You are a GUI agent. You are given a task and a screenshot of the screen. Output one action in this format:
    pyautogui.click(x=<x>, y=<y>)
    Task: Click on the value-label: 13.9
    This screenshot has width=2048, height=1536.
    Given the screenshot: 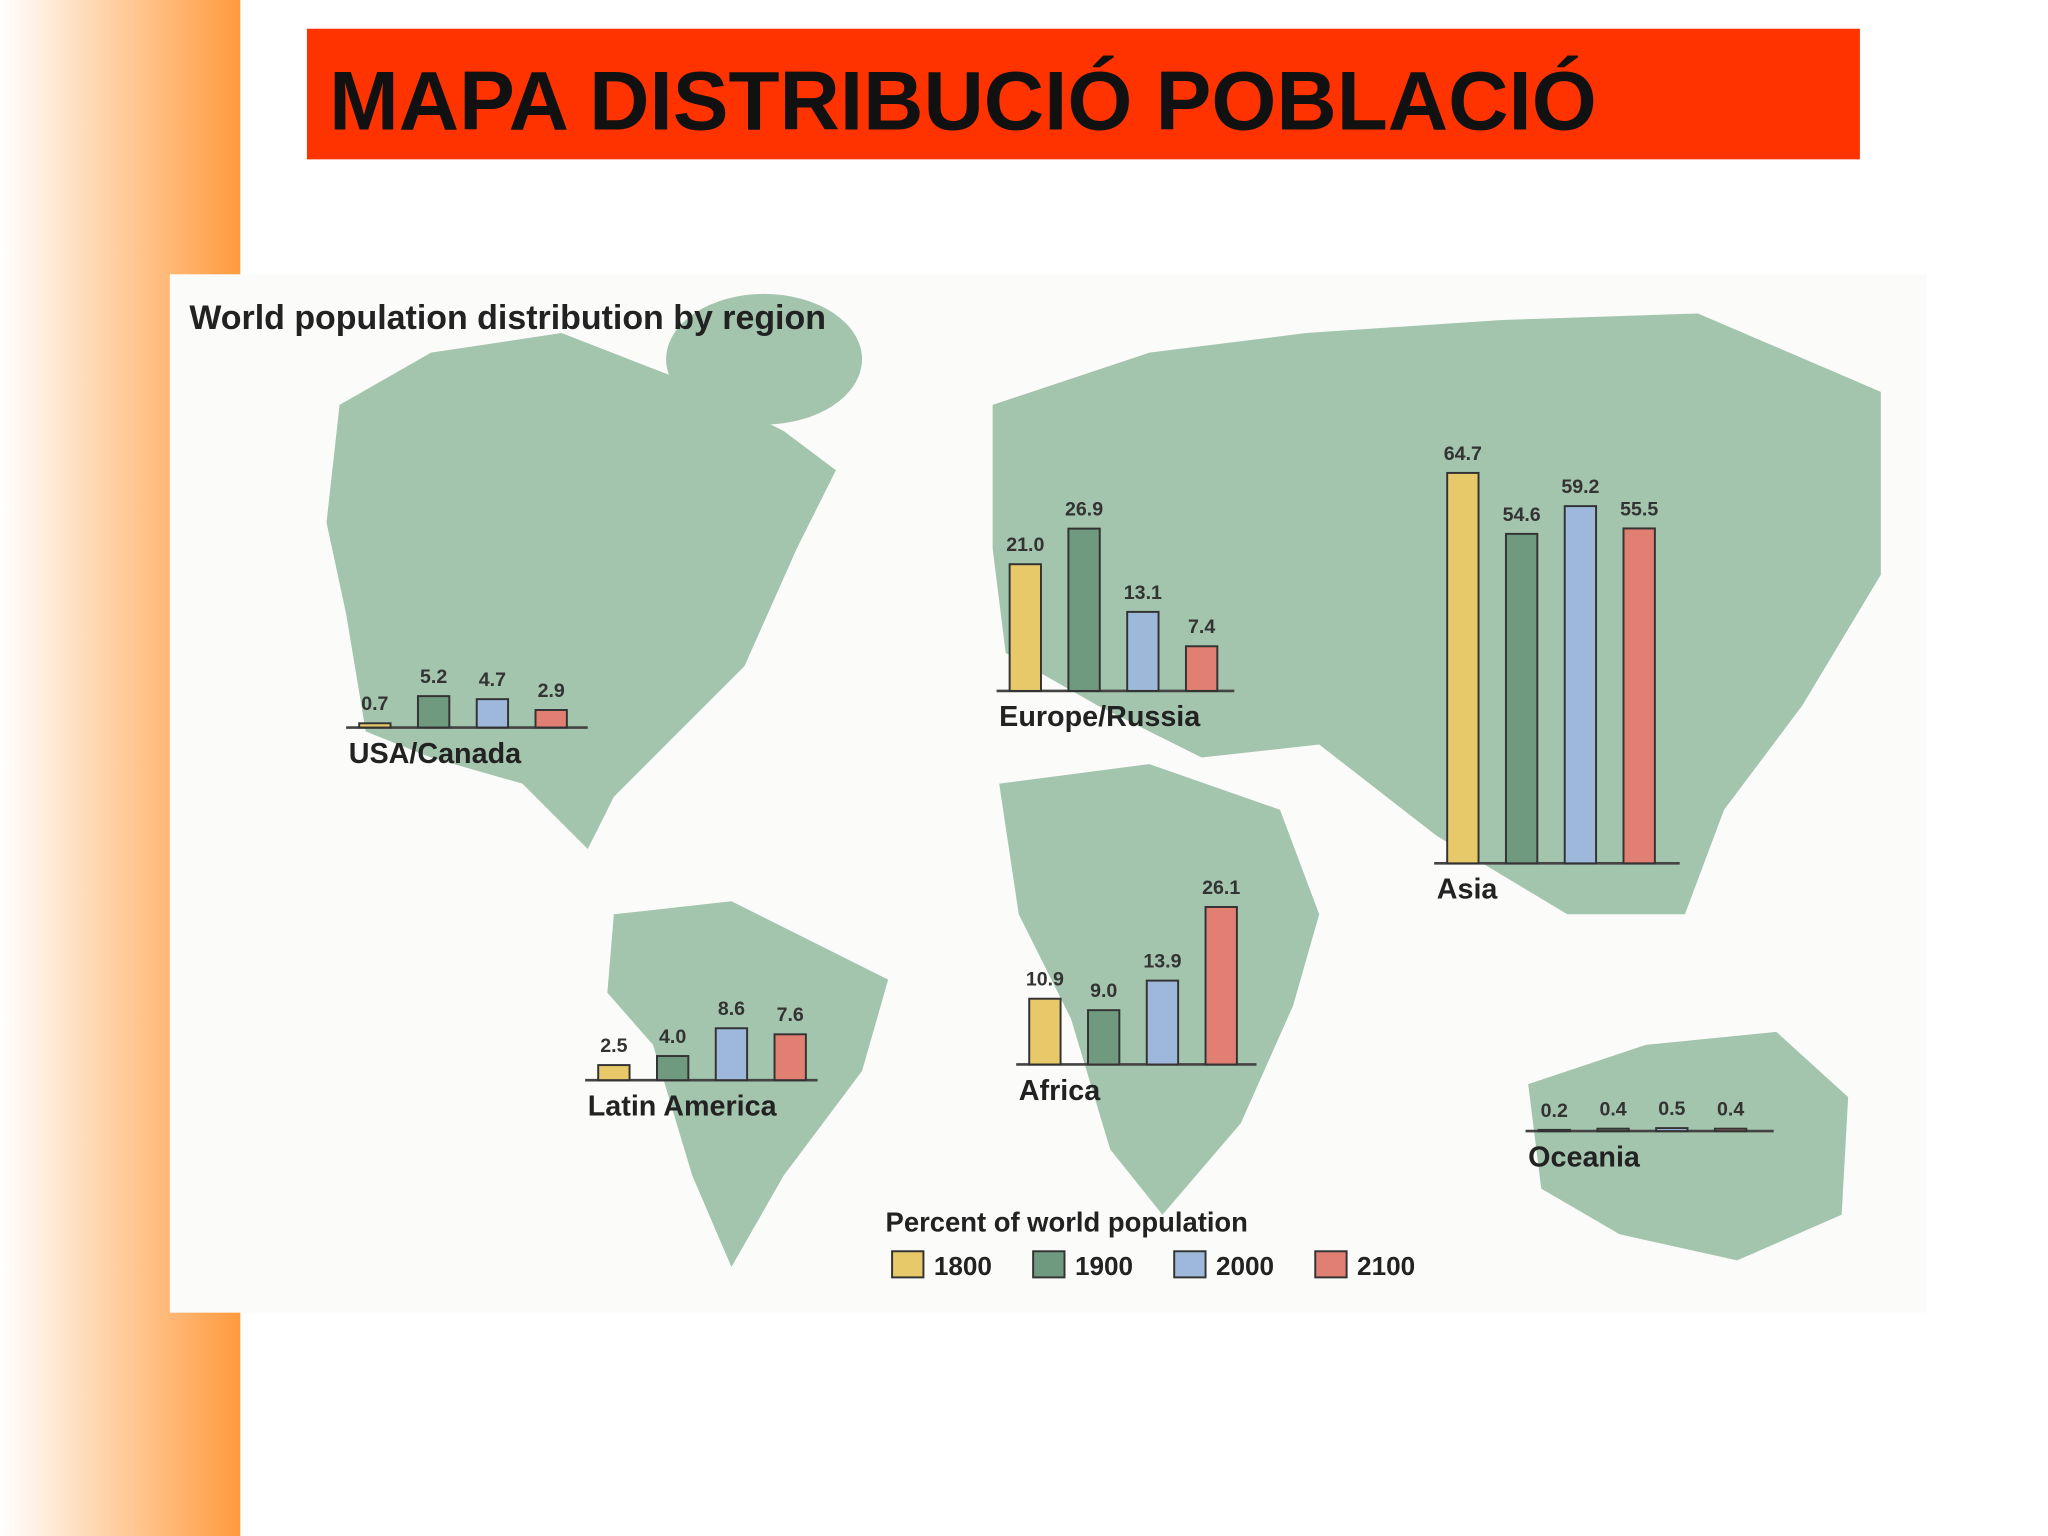 What is the action you would take?
    pyautogui.click(x=1162, y=962)
    